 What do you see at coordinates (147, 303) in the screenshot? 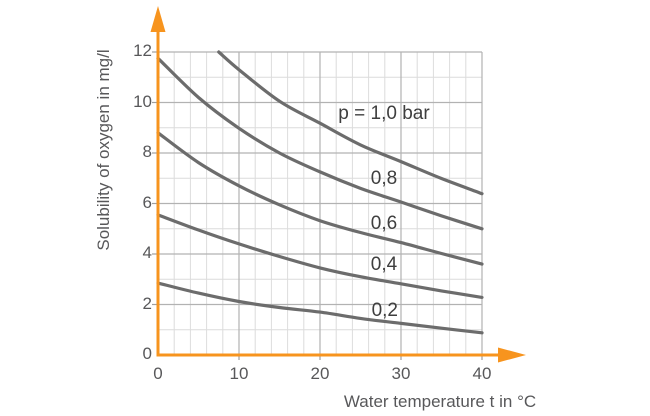
I see `y-tick-label: 2` at bounding box center [147, 303].